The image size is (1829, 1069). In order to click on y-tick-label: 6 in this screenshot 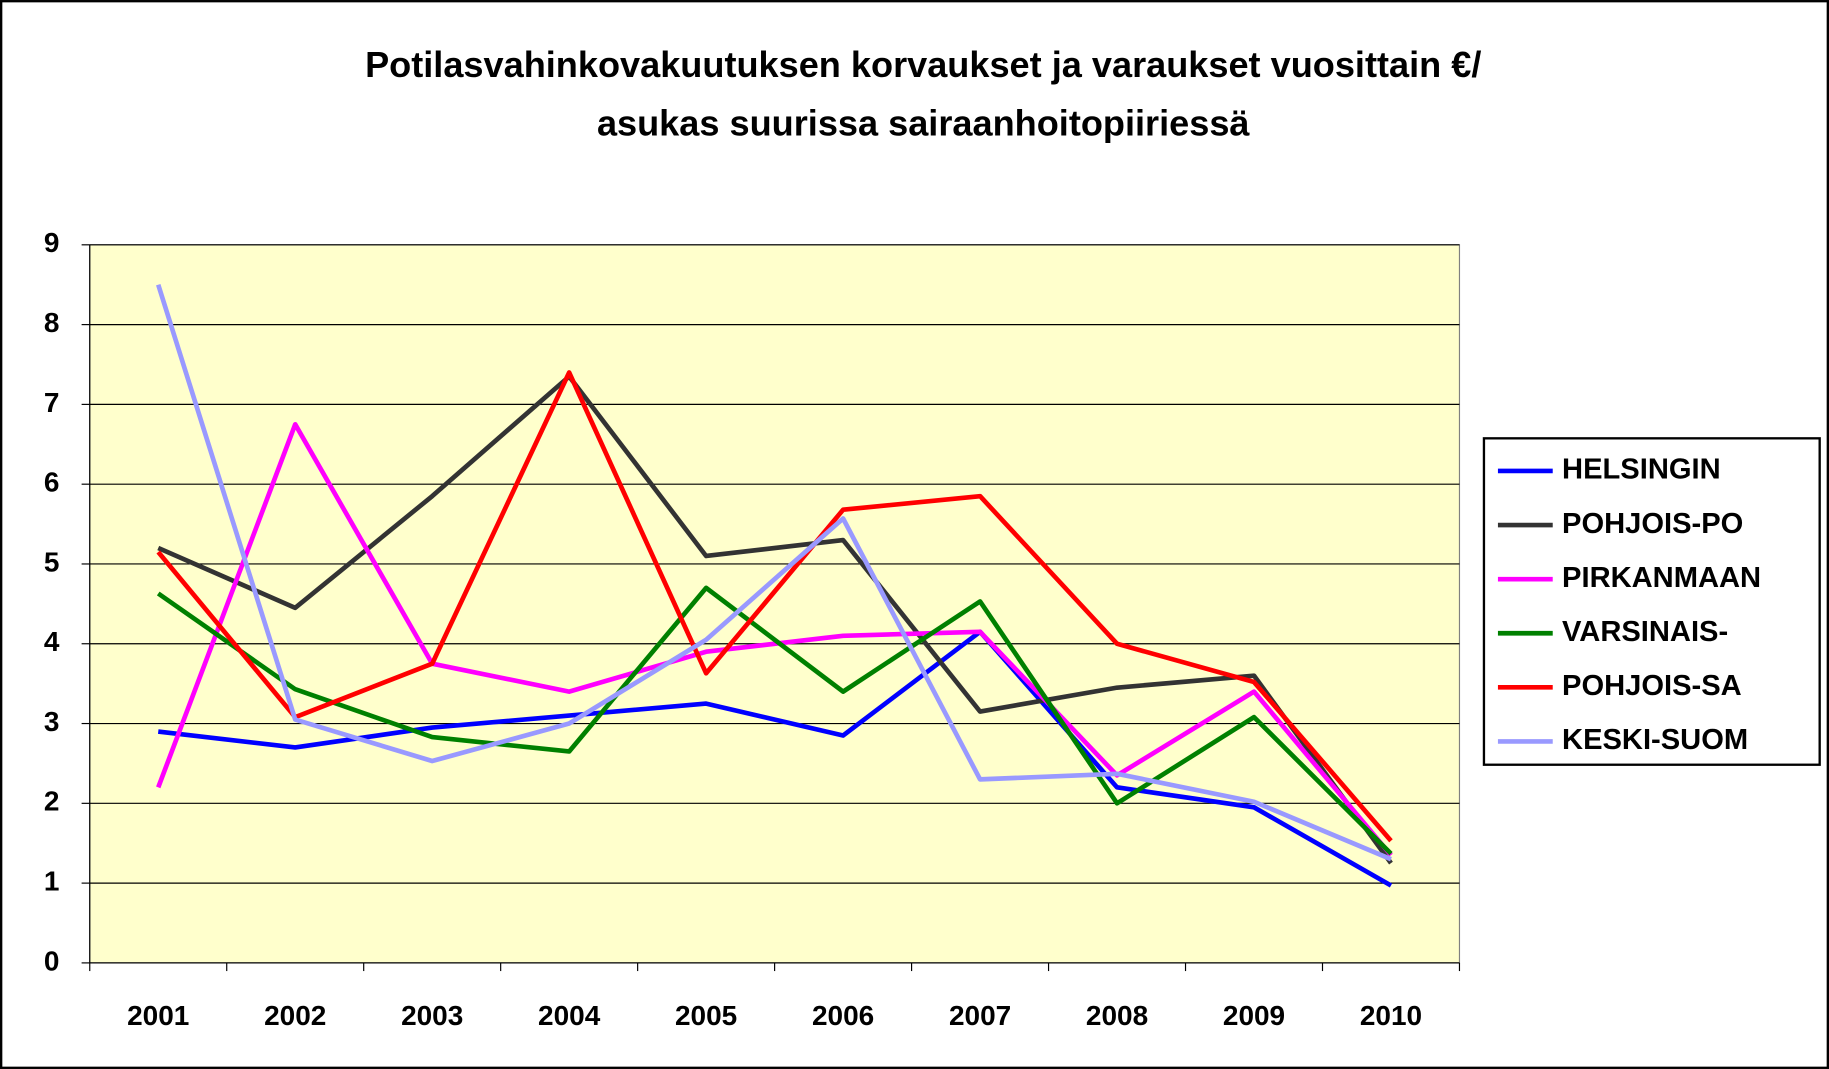, I will do `click(52, 482)`.